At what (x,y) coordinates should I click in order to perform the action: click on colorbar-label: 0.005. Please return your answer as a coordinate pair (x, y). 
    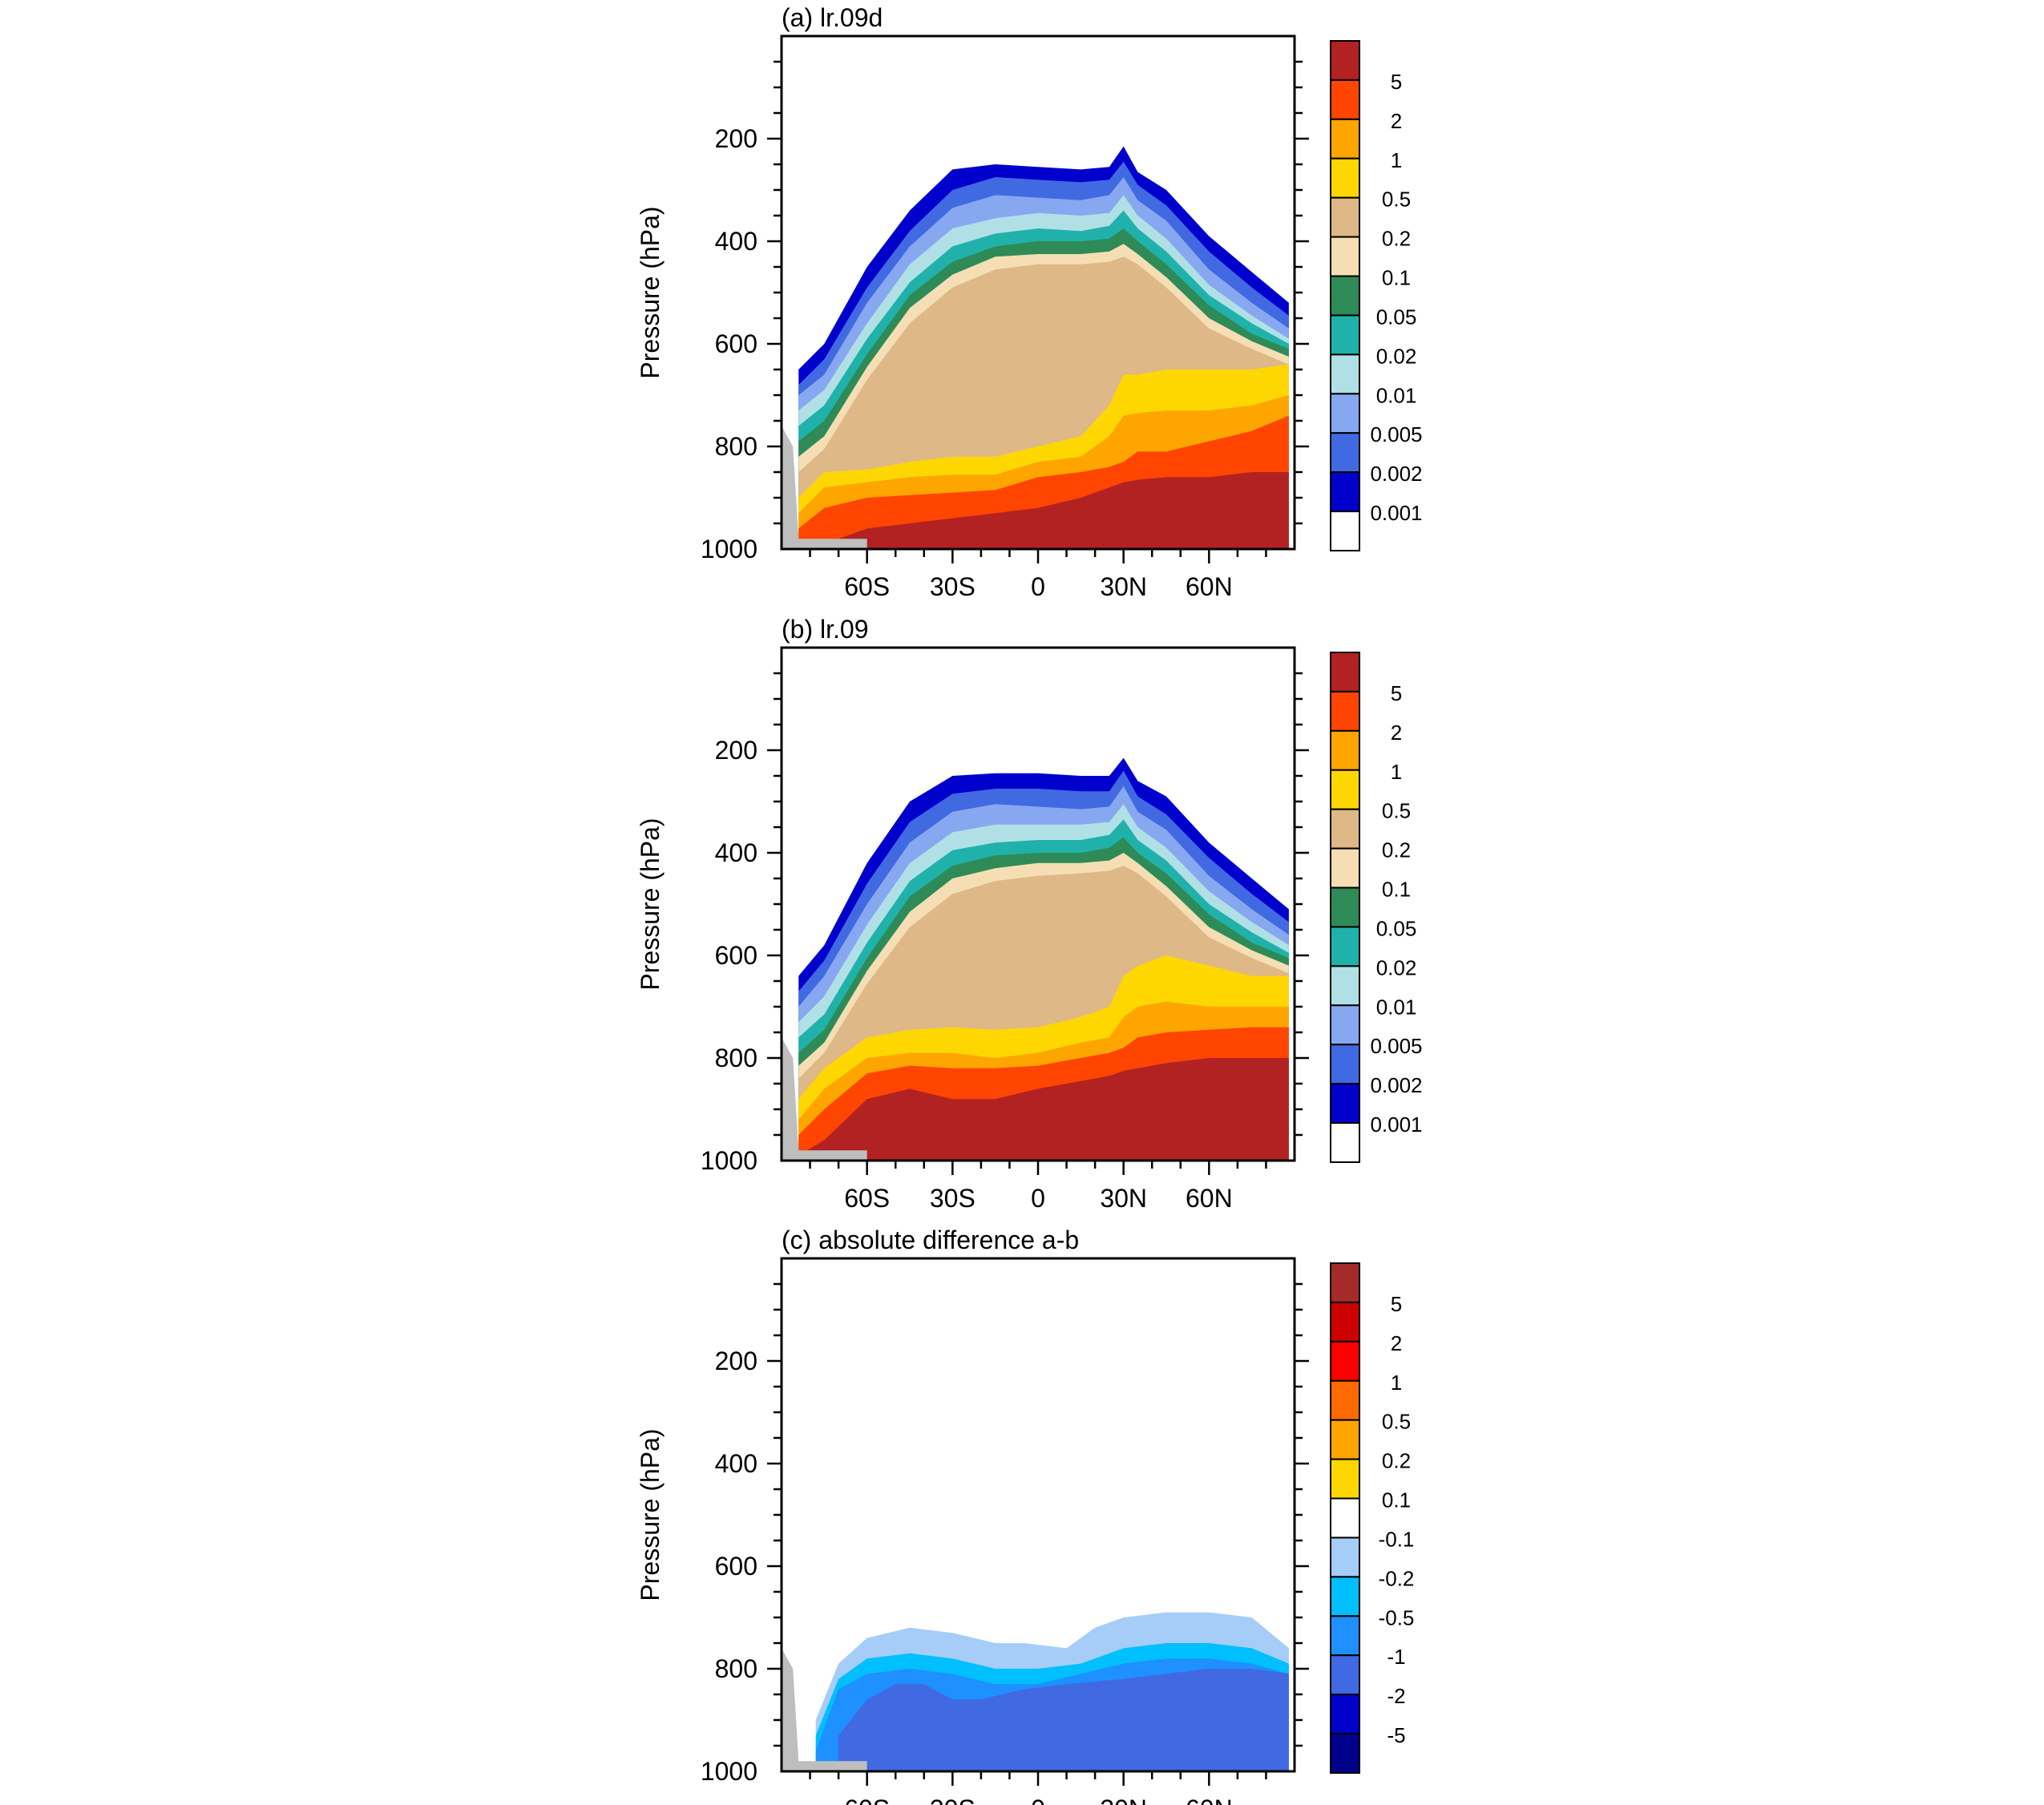
    Looking at the image, I should click on (1396, 434).